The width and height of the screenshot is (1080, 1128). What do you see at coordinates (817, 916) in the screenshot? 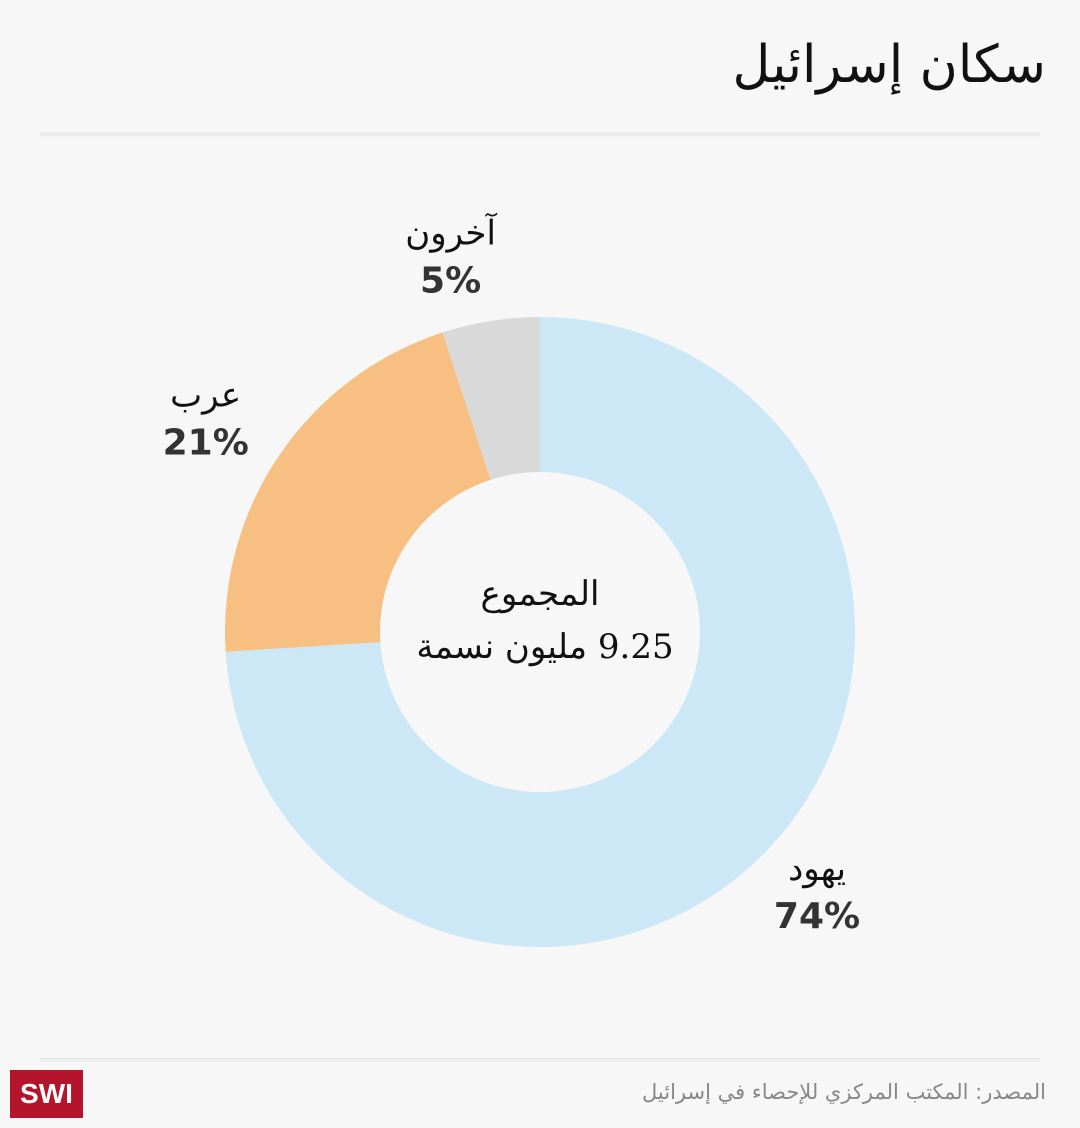
I see `slice-percent-label: 74%` at bounding box center [817, 916].